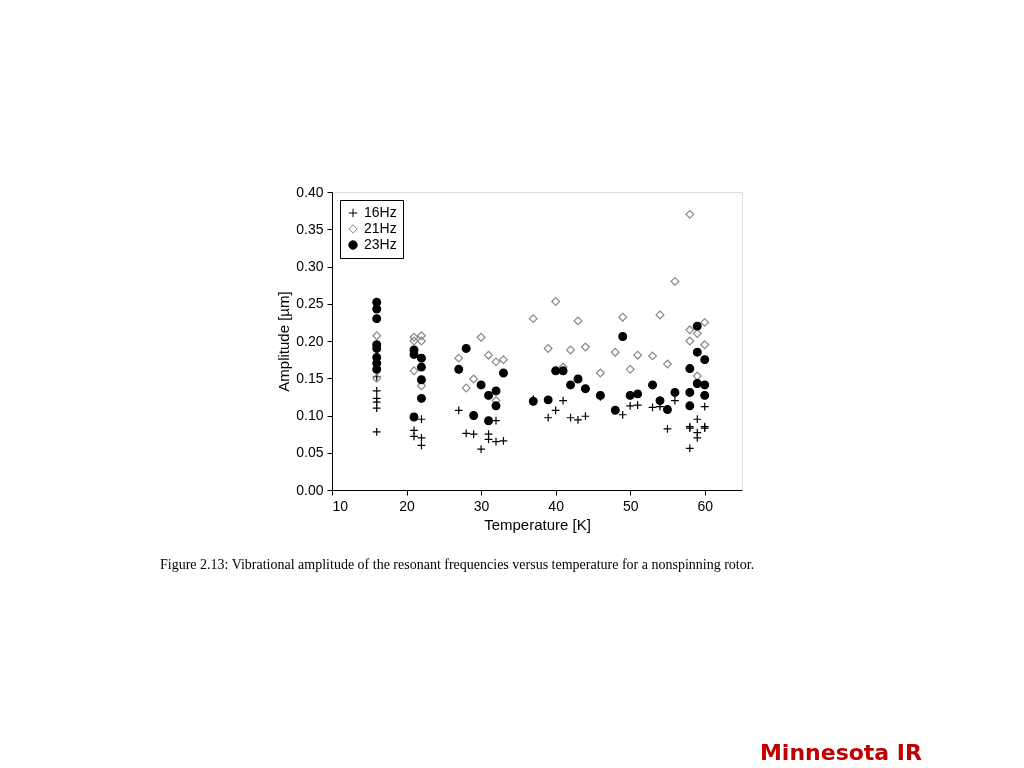 The width and height of the screenshot is (1024, 768). What do you see at coordinates (340, 505) in the screenshot?
I see `x-tick-label: 10` at bounding box center [340, 505].